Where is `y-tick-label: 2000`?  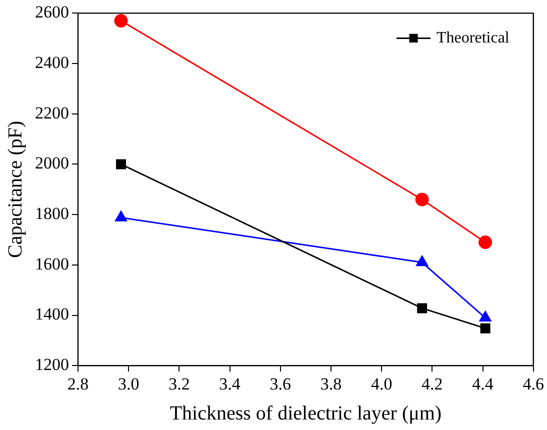 y-tick-label: 2000 is located at coordinates (52, 163).